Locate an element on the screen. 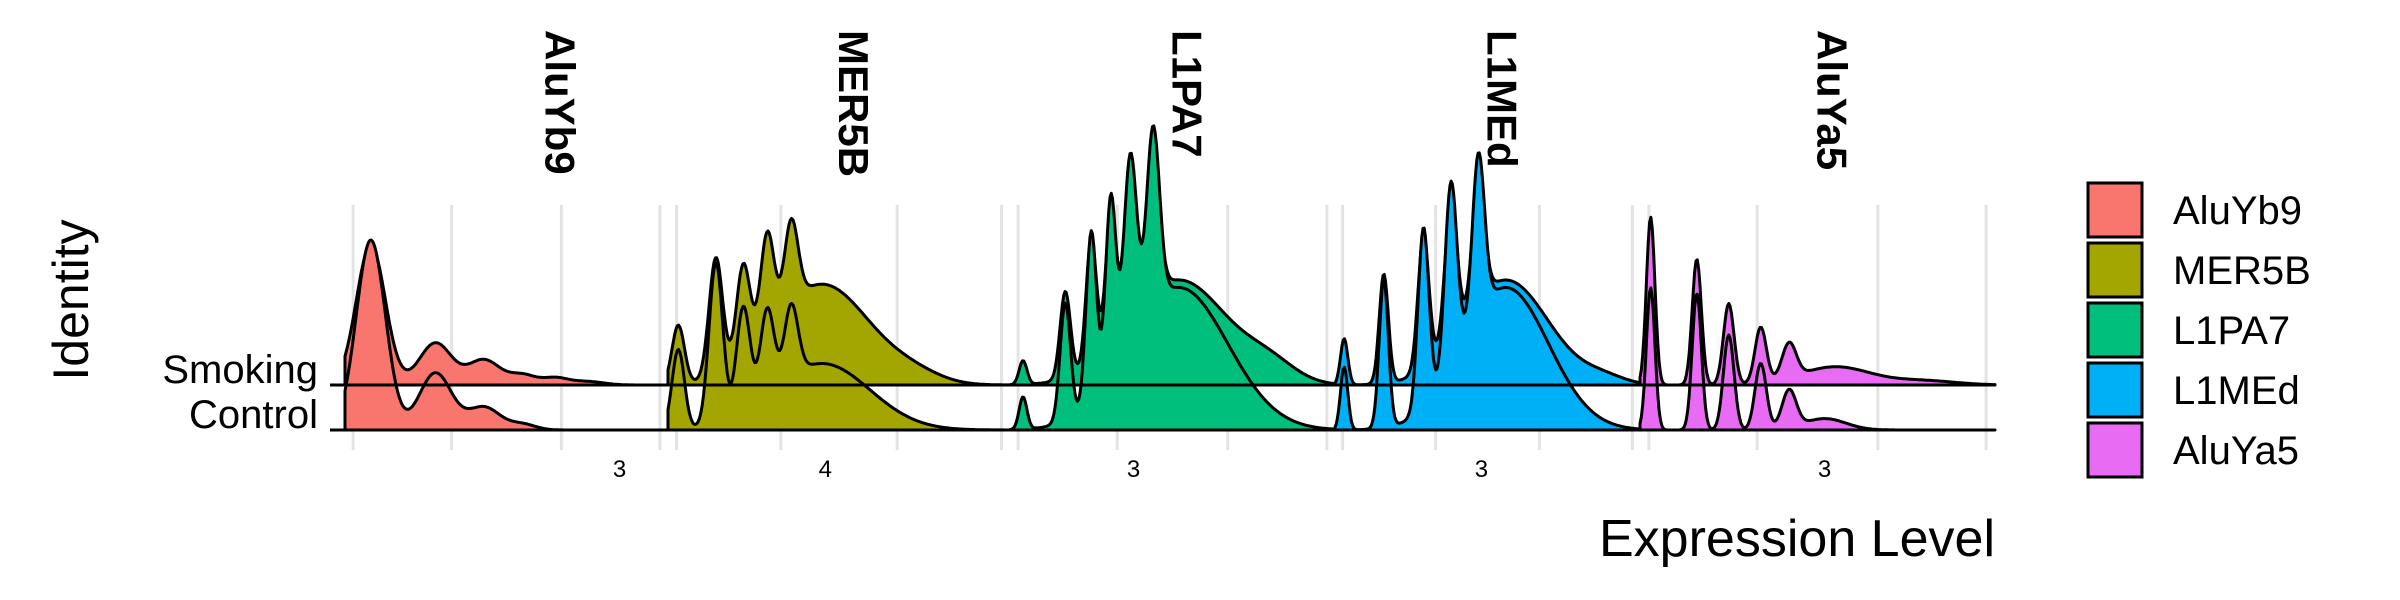 Image resolution: width=2400 pixels, height=600 pixels. y-axis-label: Identity is located at coordinates (71, 299).